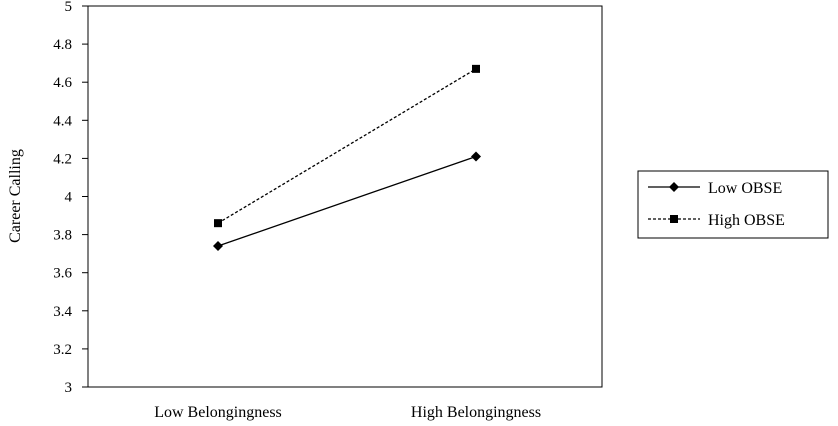 The image size is (838, 426). I want to click on legend-label-high-obse: High OBSE, so click(746, 220).